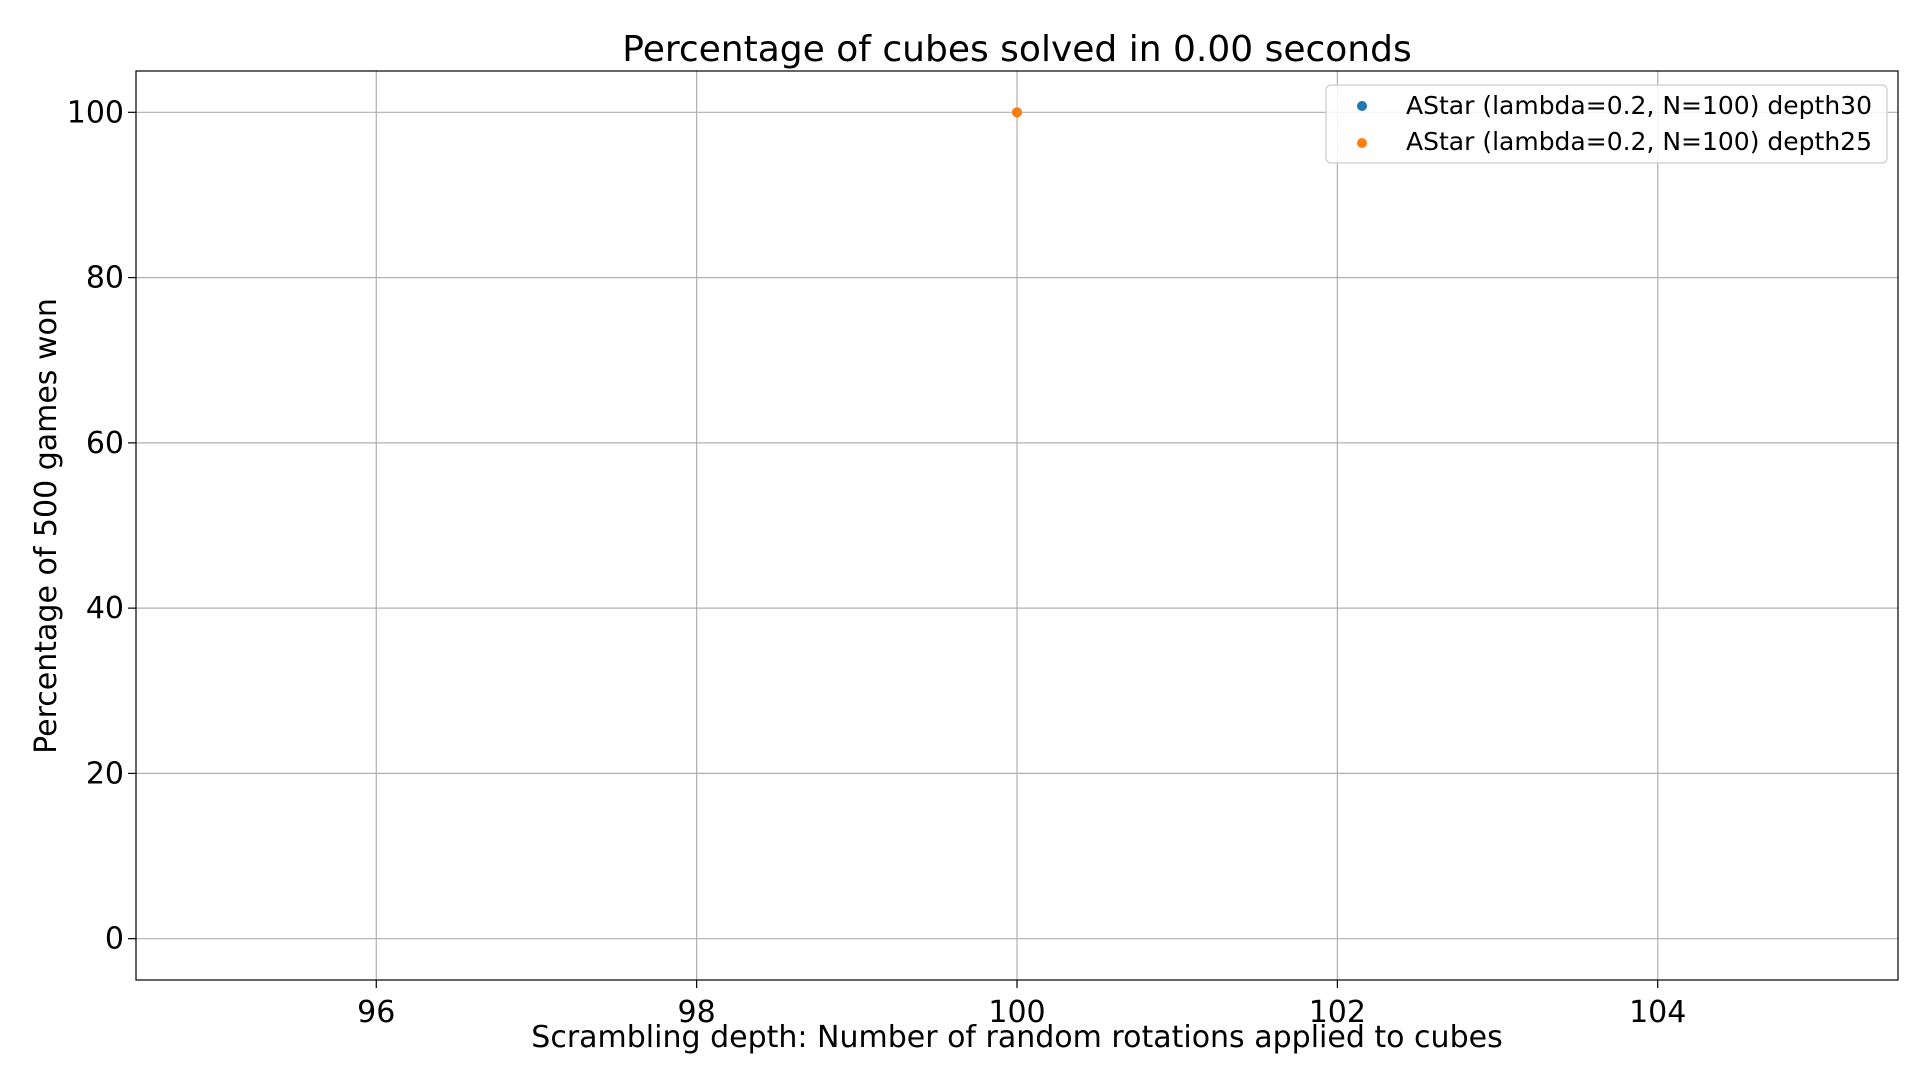 The image size is (1920, 1080). Describe the element at coordinates (114, 939) in the screenshot. I see `y-tick-label: 0` at that location.